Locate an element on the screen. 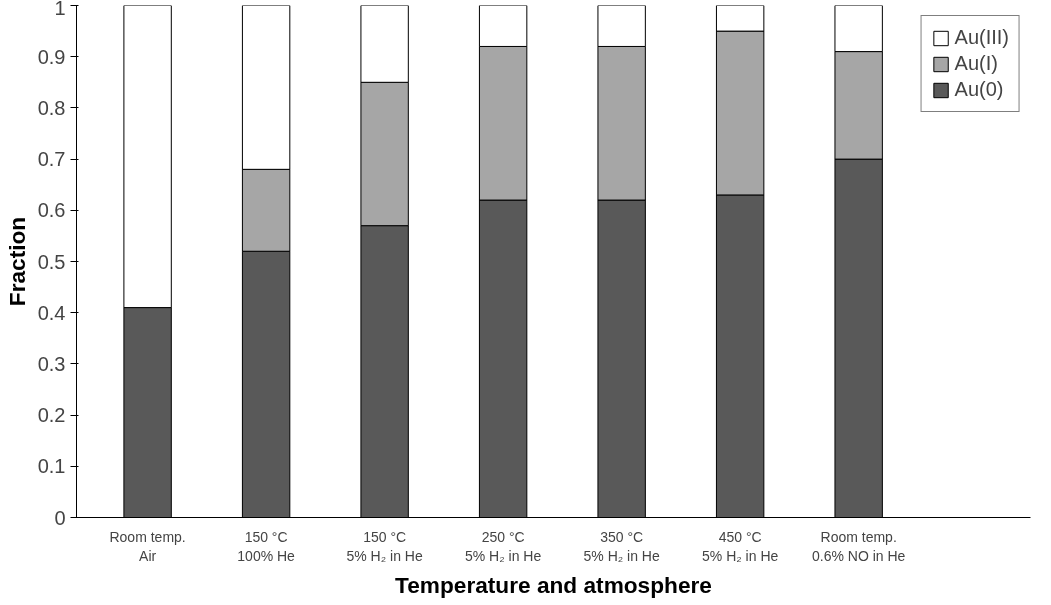 The width and height of the screenshot is (1051, 605). x-axis-title: Temperature and atmosphere is located at coordinates (553, 584).